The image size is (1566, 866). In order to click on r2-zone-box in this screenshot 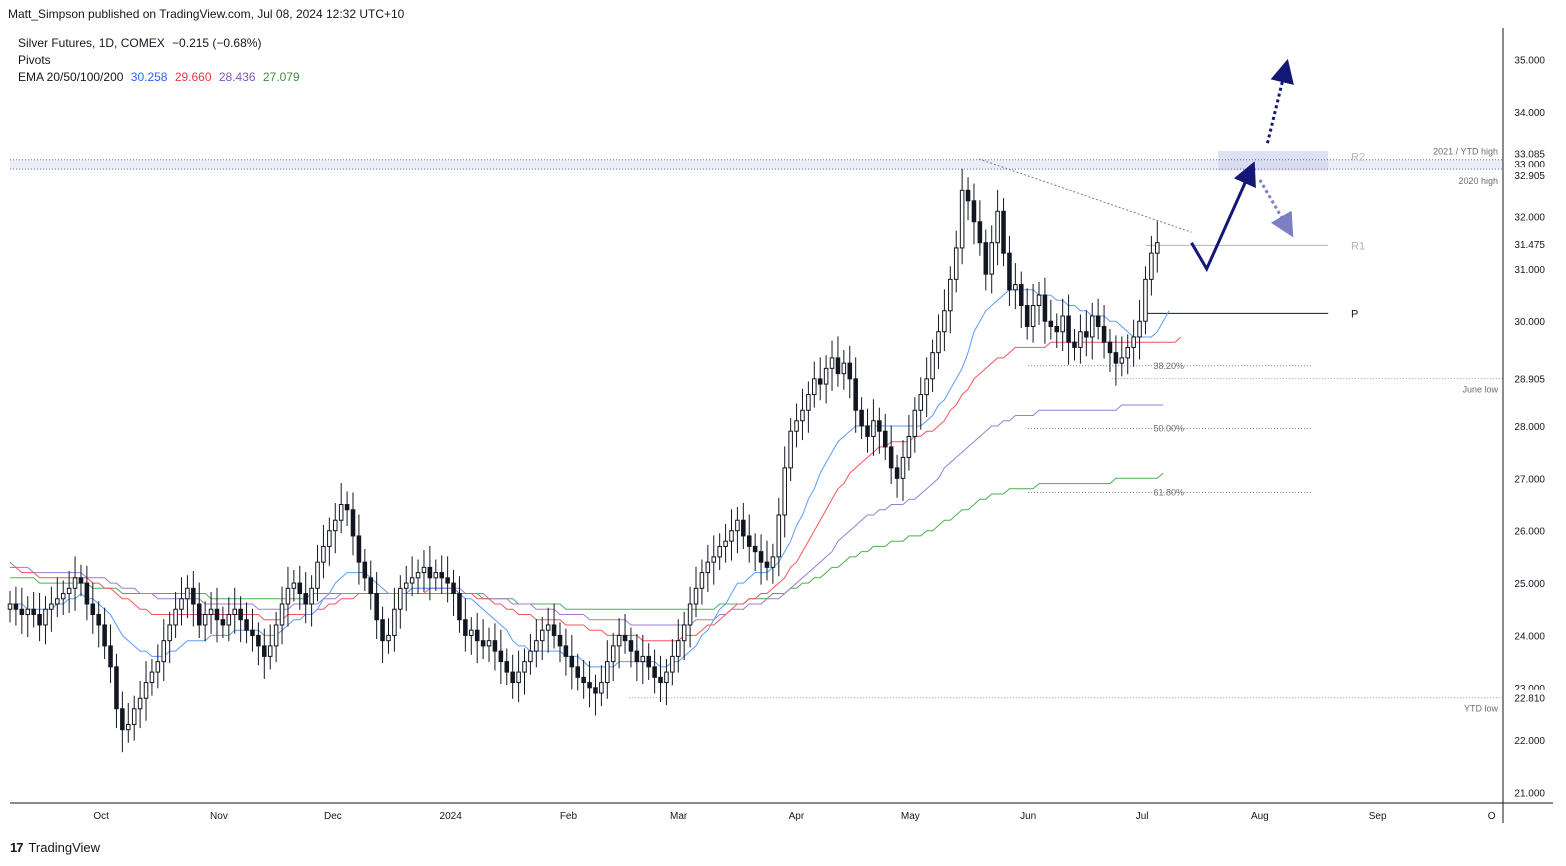, I will do `click(1273, 161)`.